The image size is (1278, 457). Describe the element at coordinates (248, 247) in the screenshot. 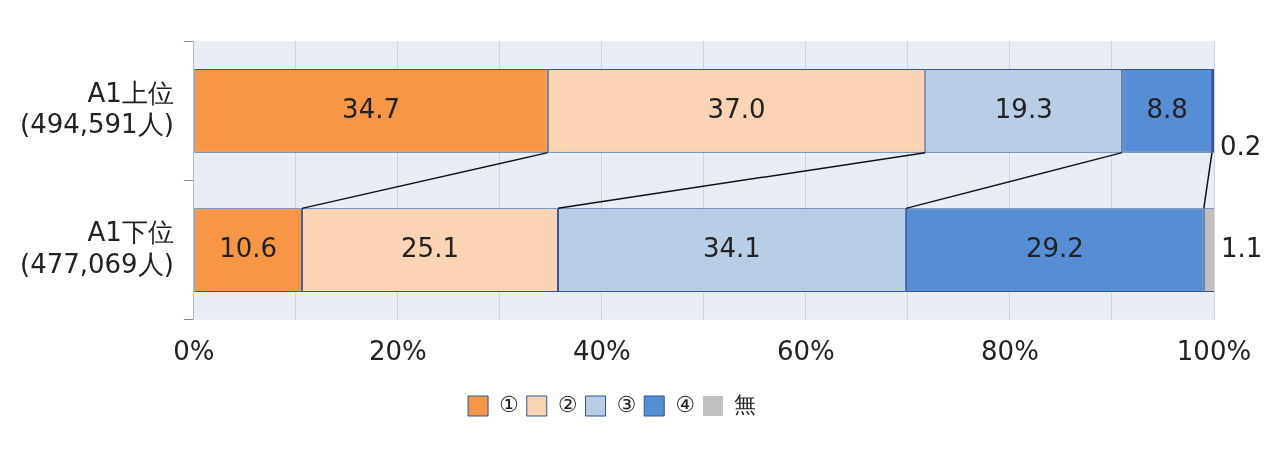

I see `data-label: 10.6` at that location.